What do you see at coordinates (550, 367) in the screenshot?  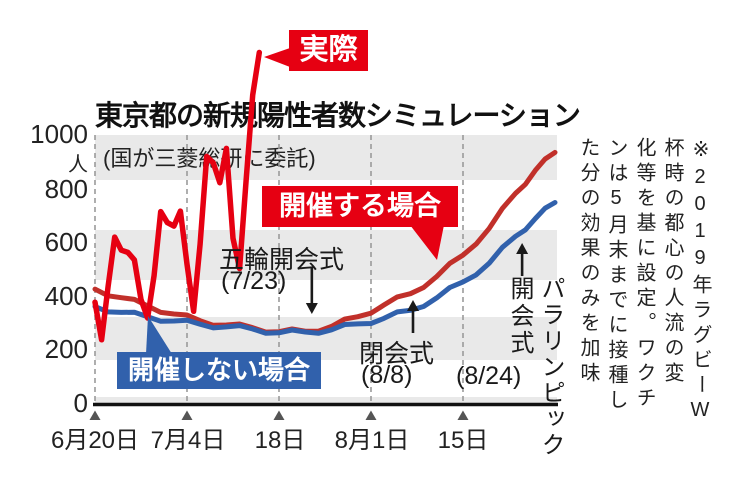 I see `paralympics-label: パラリンピック` at bounding box center [550, 367].